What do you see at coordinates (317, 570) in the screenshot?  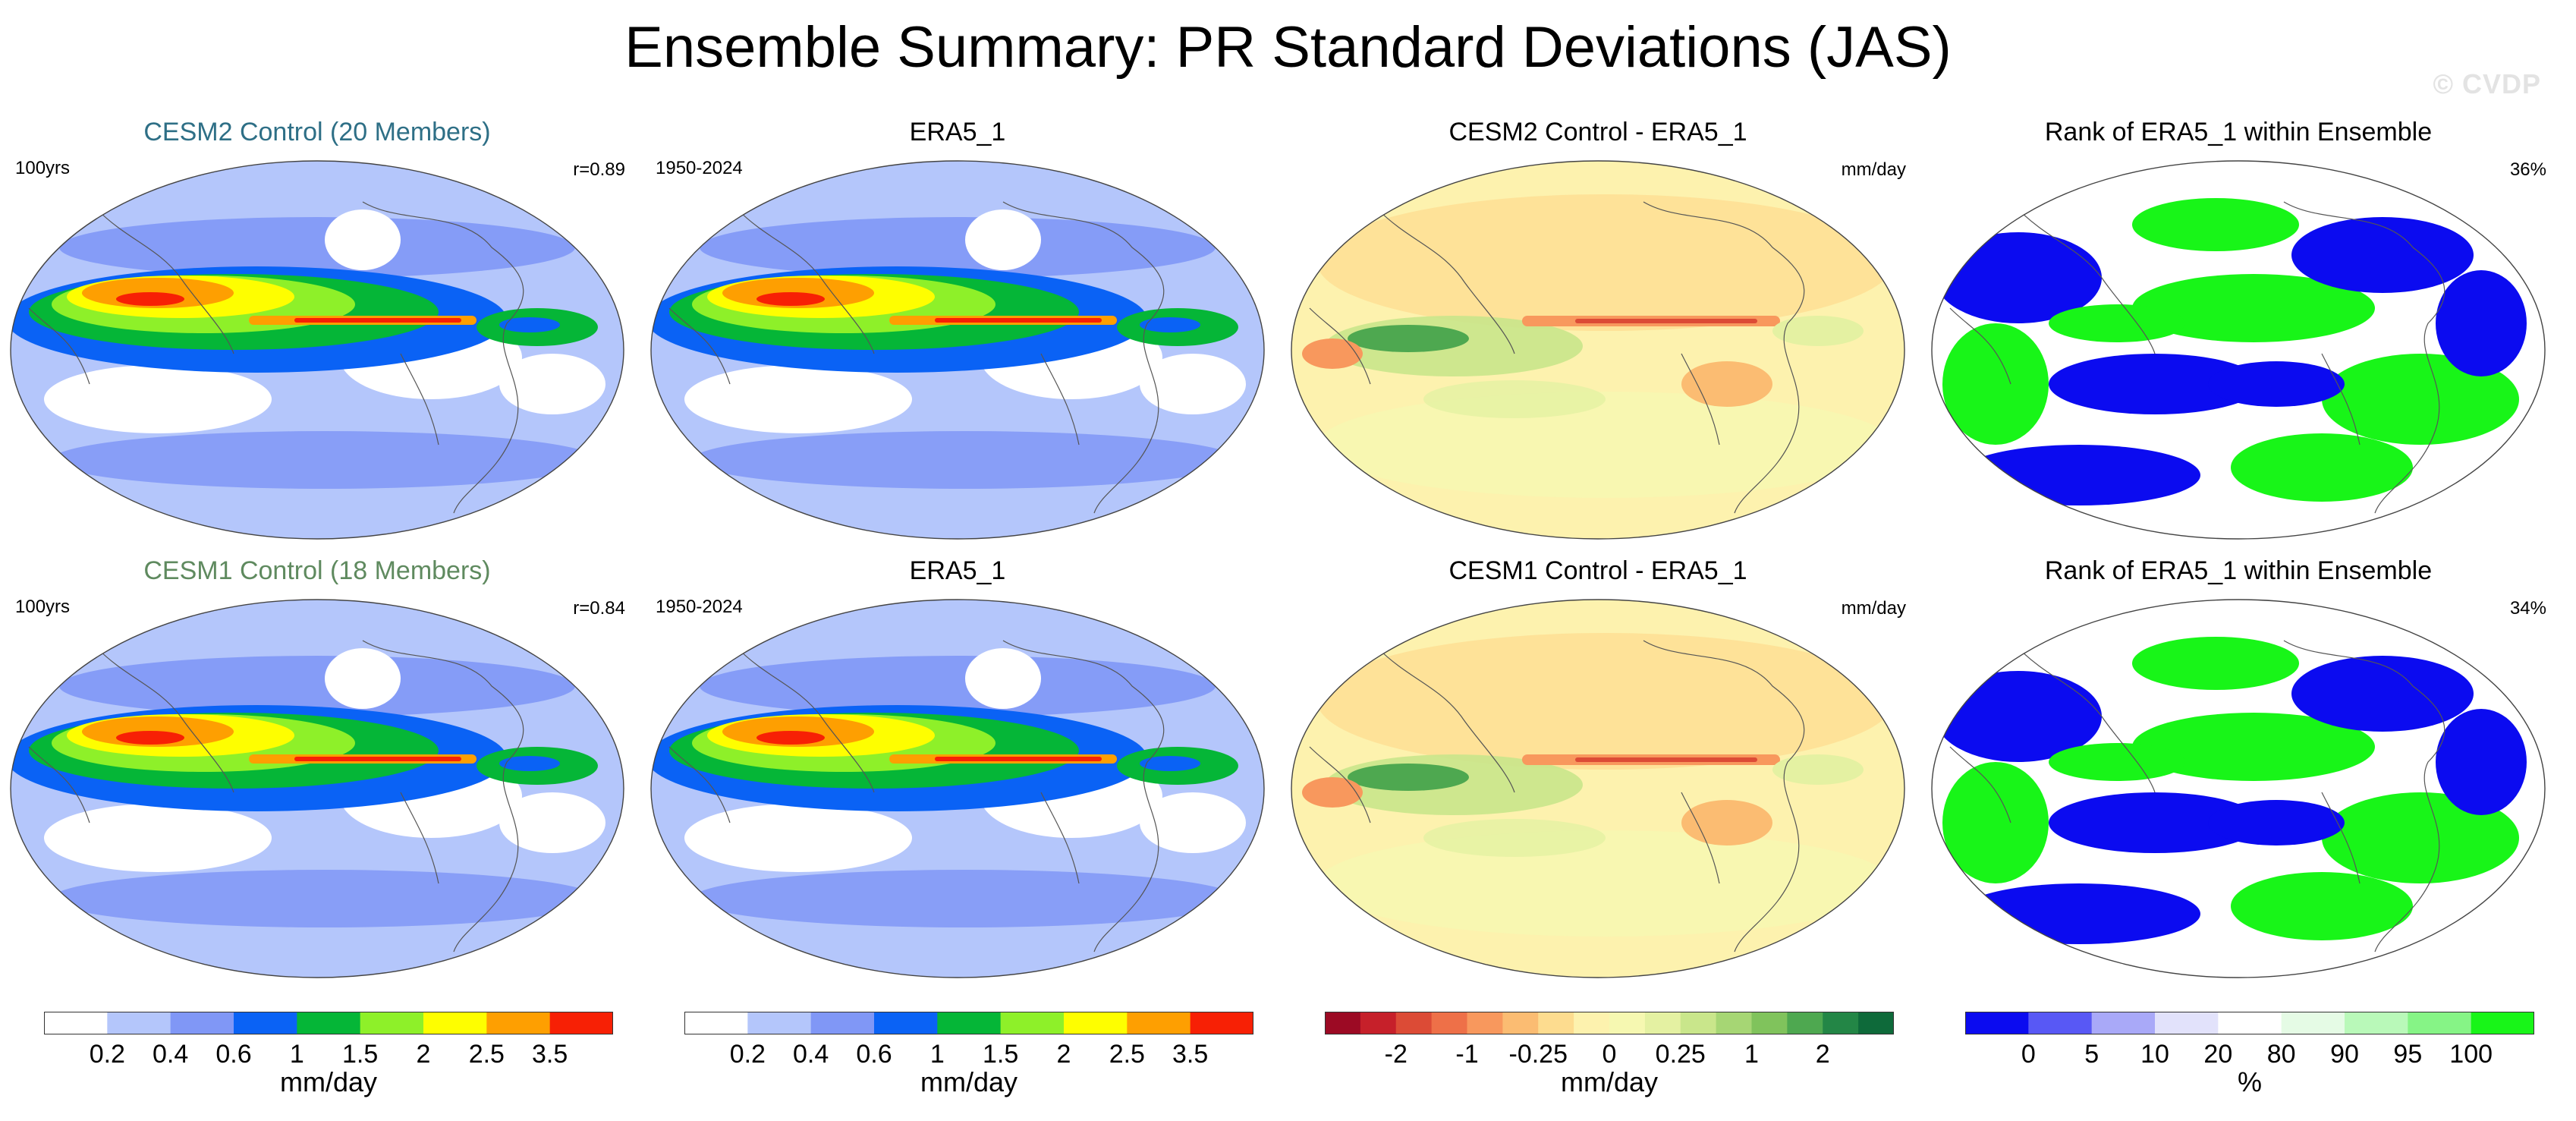 I see `panel-title: CESM1 Control (18 Members)` at bounding box center [317, 570].